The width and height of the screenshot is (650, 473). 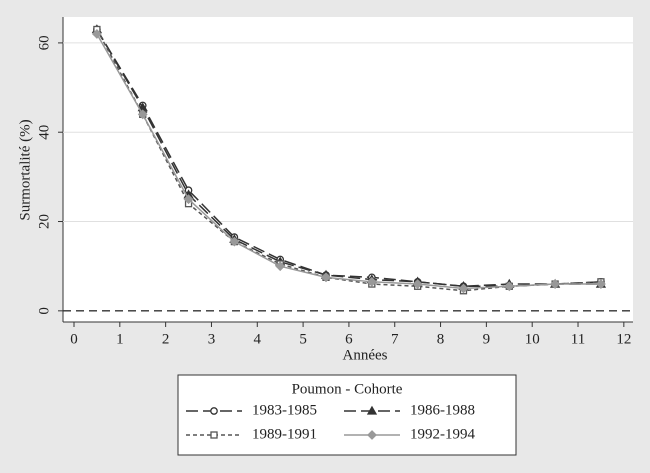 What do you see at coordinates (532, 339) in the screenshot?
I see `x-tick-label: 10` at bounding box center [532, 339].